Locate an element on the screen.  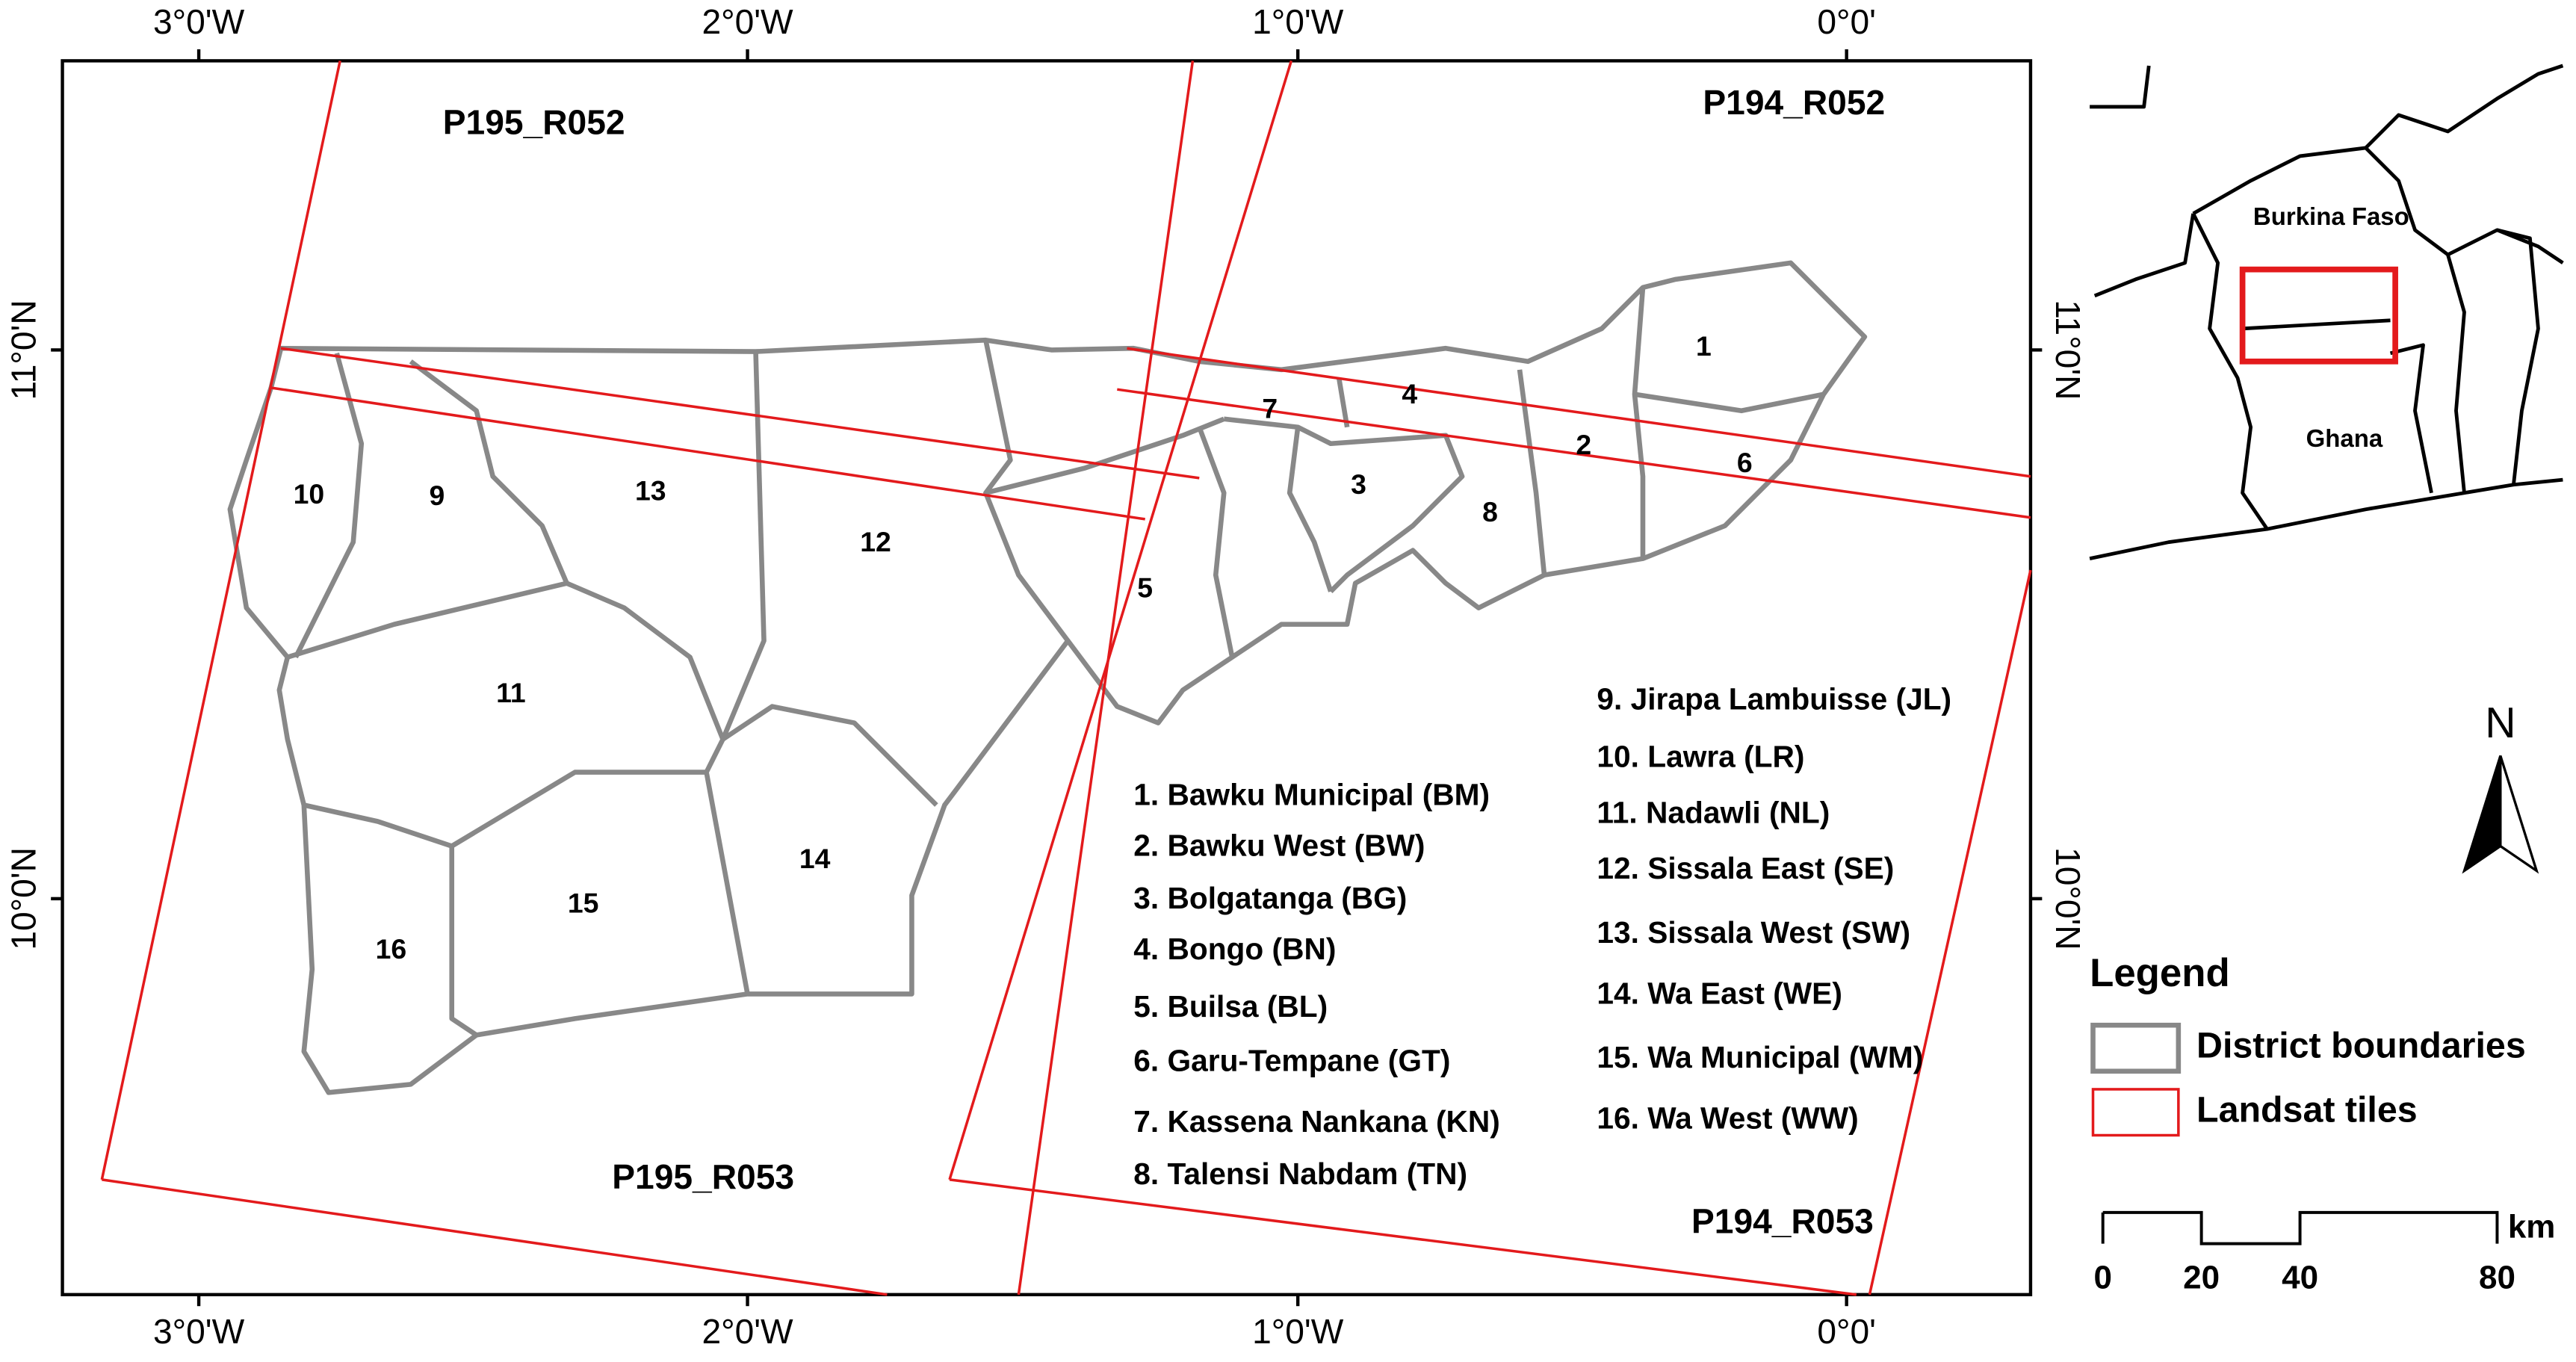
district-list-item: 7. Kassena Nankana (KN) is located at coordinates (1316, 1122).